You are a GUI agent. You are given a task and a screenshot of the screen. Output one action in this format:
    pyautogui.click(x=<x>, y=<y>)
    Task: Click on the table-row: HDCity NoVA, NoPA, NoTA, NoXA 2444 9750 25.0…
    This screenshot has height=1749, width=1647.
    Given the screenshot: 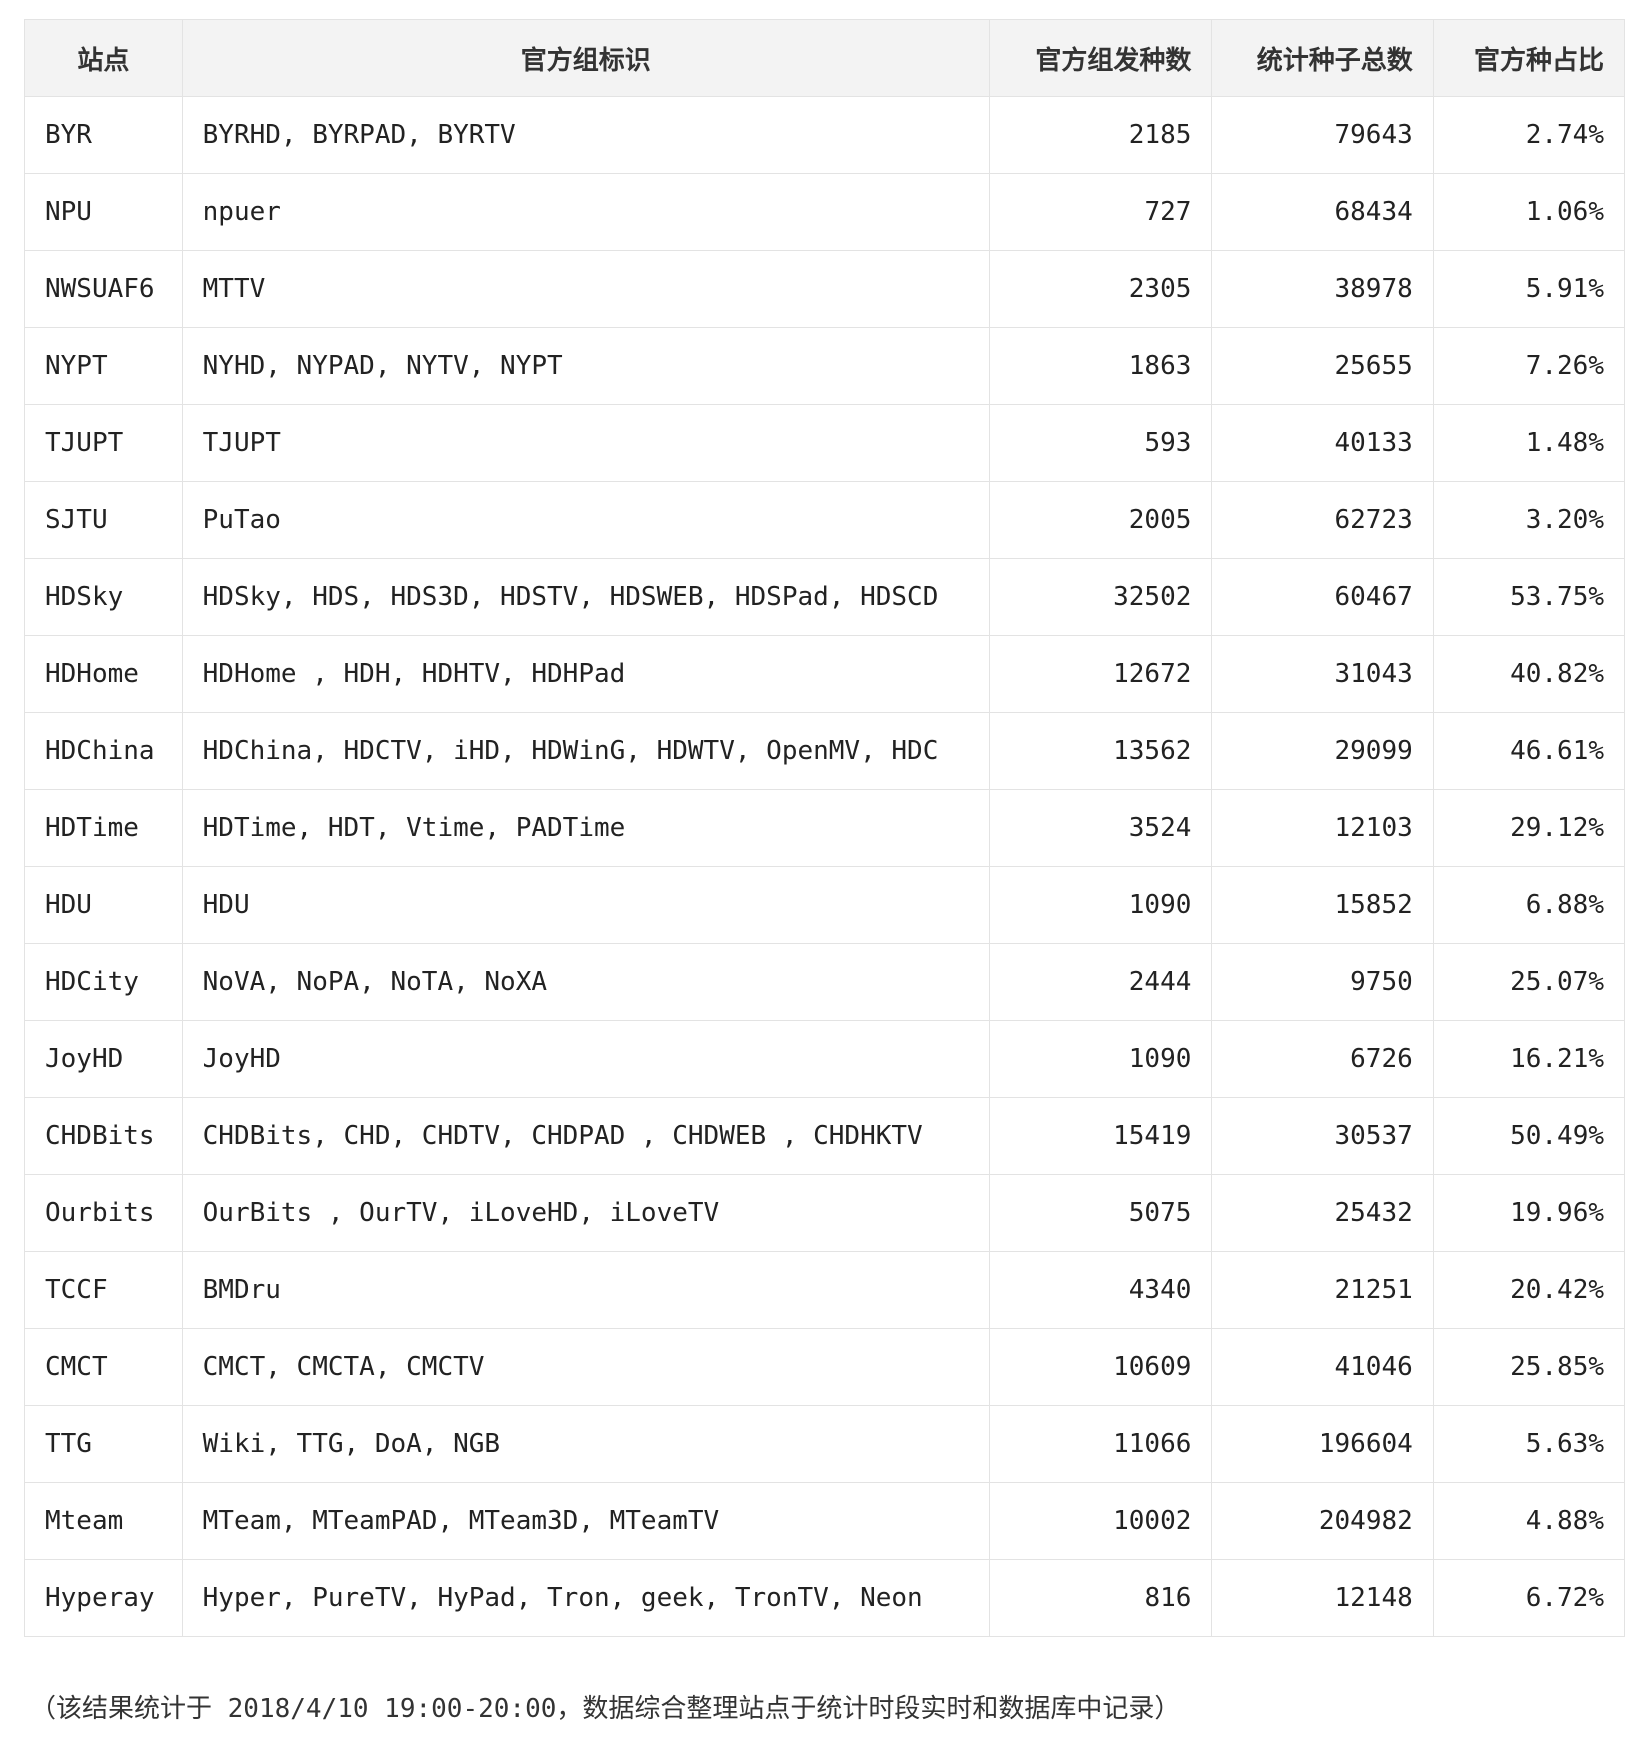 What is the action you would take?
    pyautogui.click(x=825, y=982)
    